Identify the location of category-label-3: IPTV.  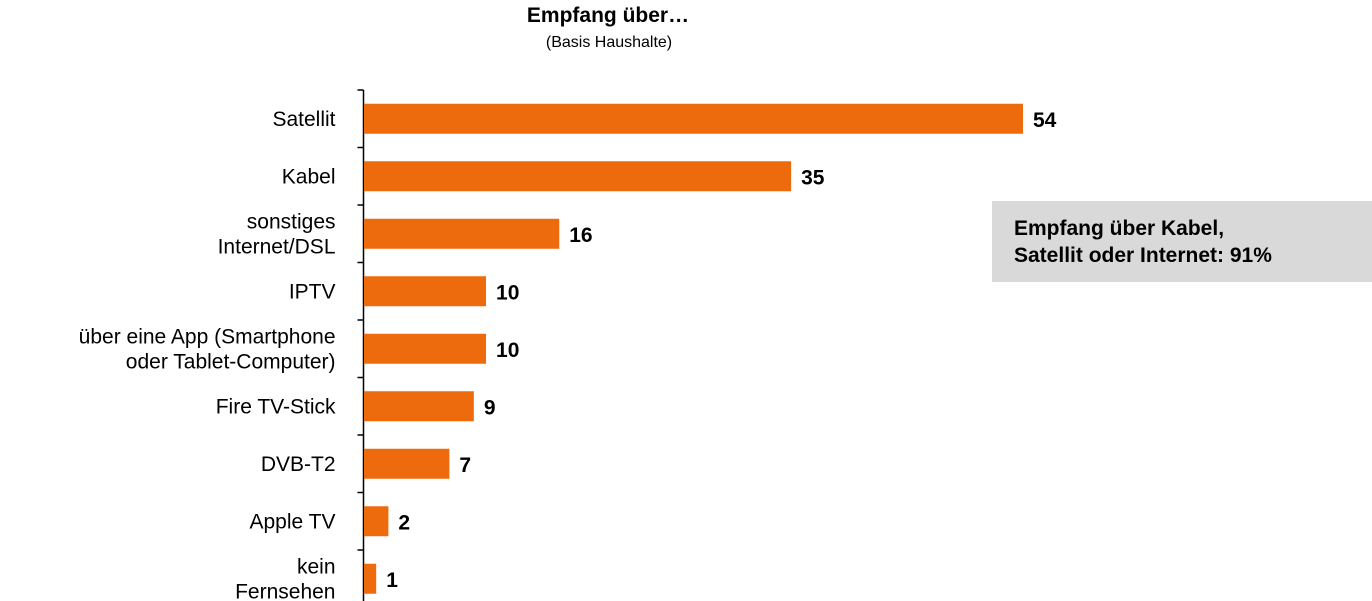
(312, 291).